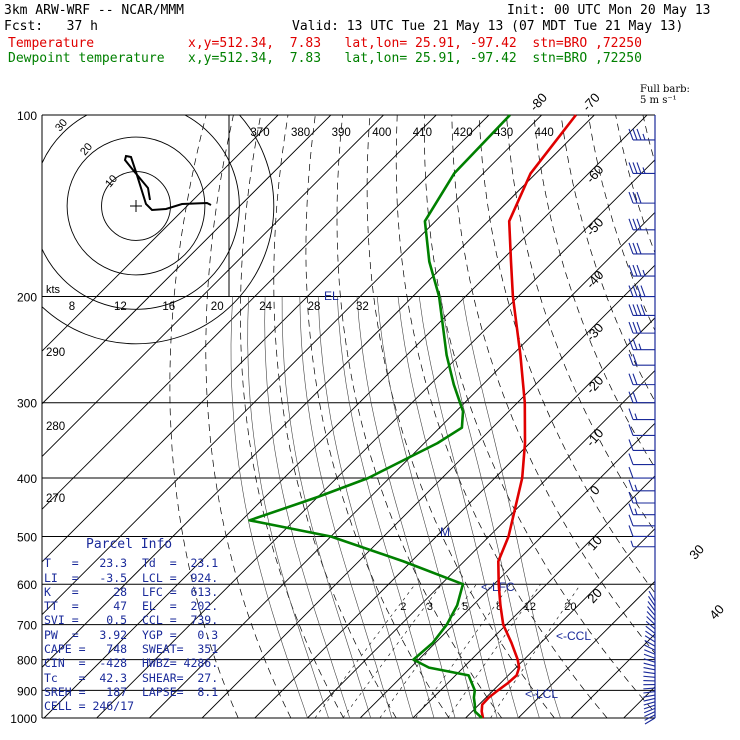 This screenshot has width=740, height=740. Describe the element at coordinates (665, 95) in the screenshot. I see `barb-key: Full barb: 5 m s⁻¹` at that location.